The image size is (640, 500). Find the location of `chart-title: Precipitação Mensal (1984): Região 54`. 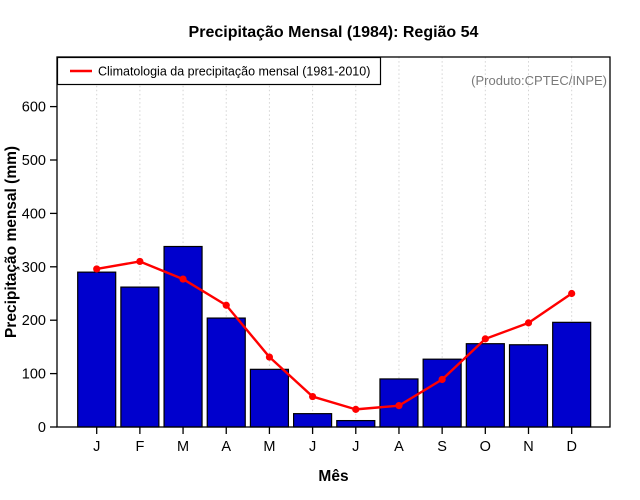

chart-title: Precipitação Mensal (1984): Região 54 is located at coordinates (334, 32).